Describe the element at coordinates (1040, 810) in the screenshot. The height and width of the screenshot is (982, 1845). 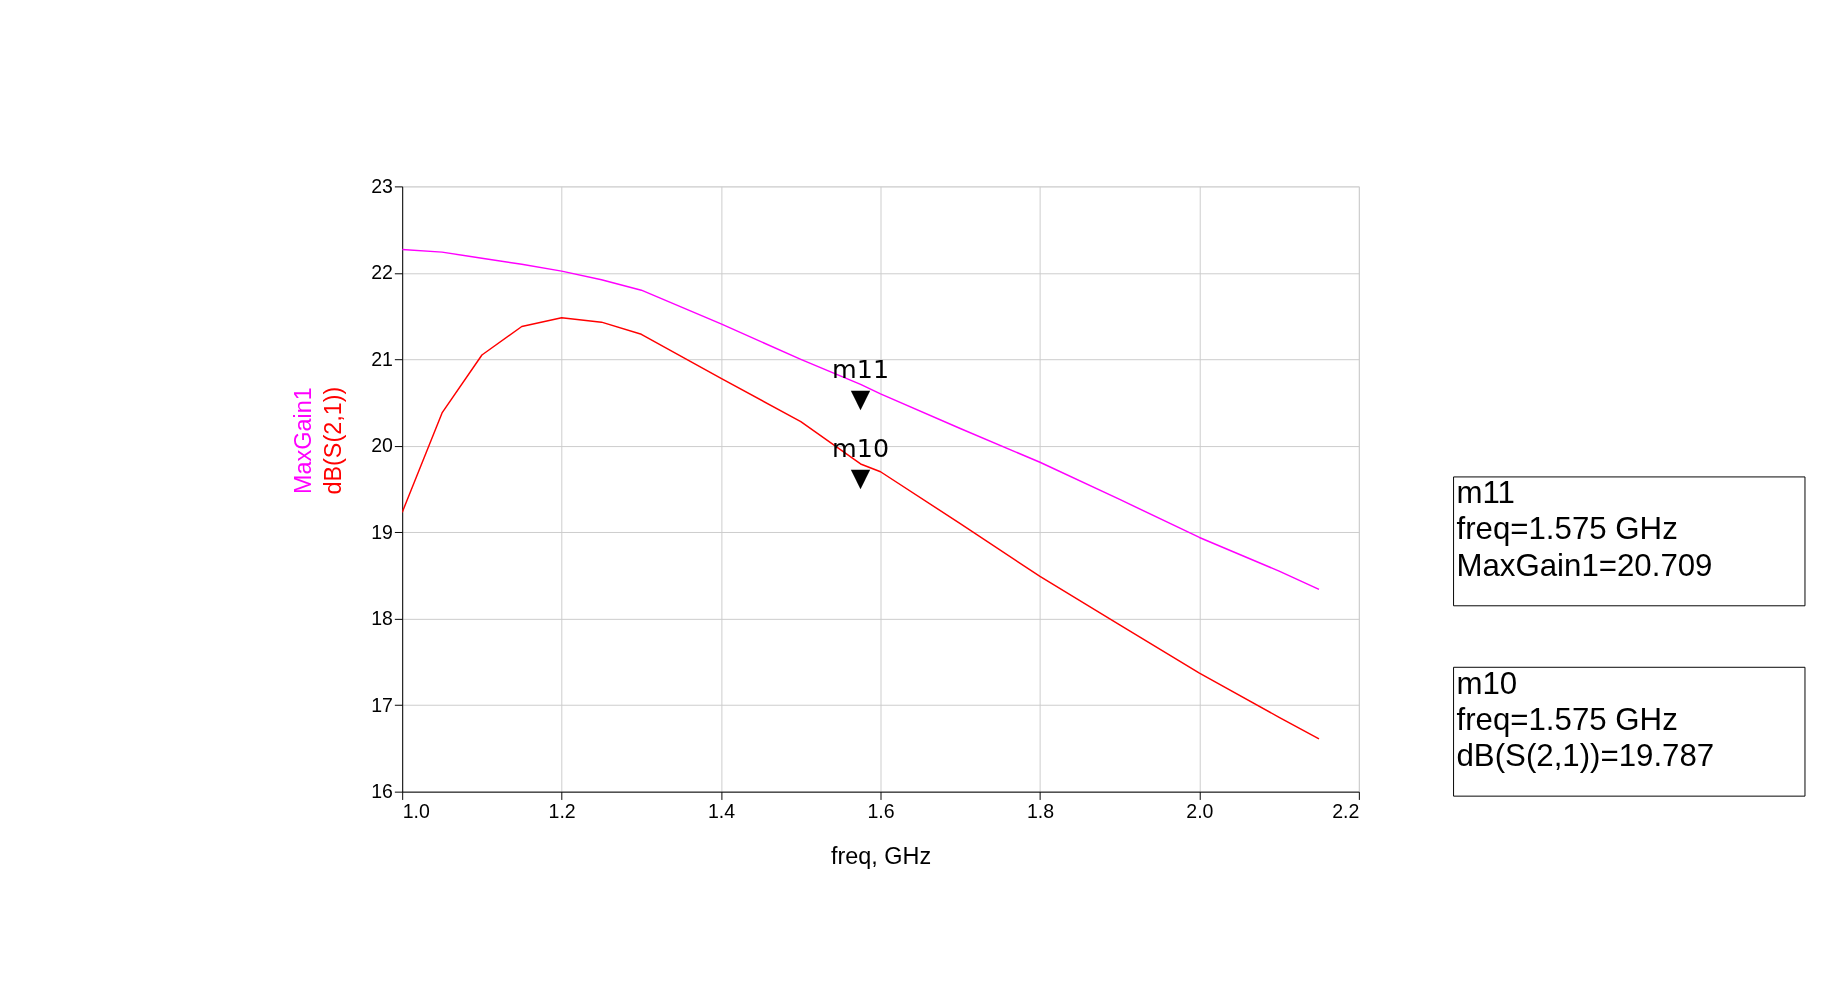
I see `x-tick-label: 1.8` at that location.